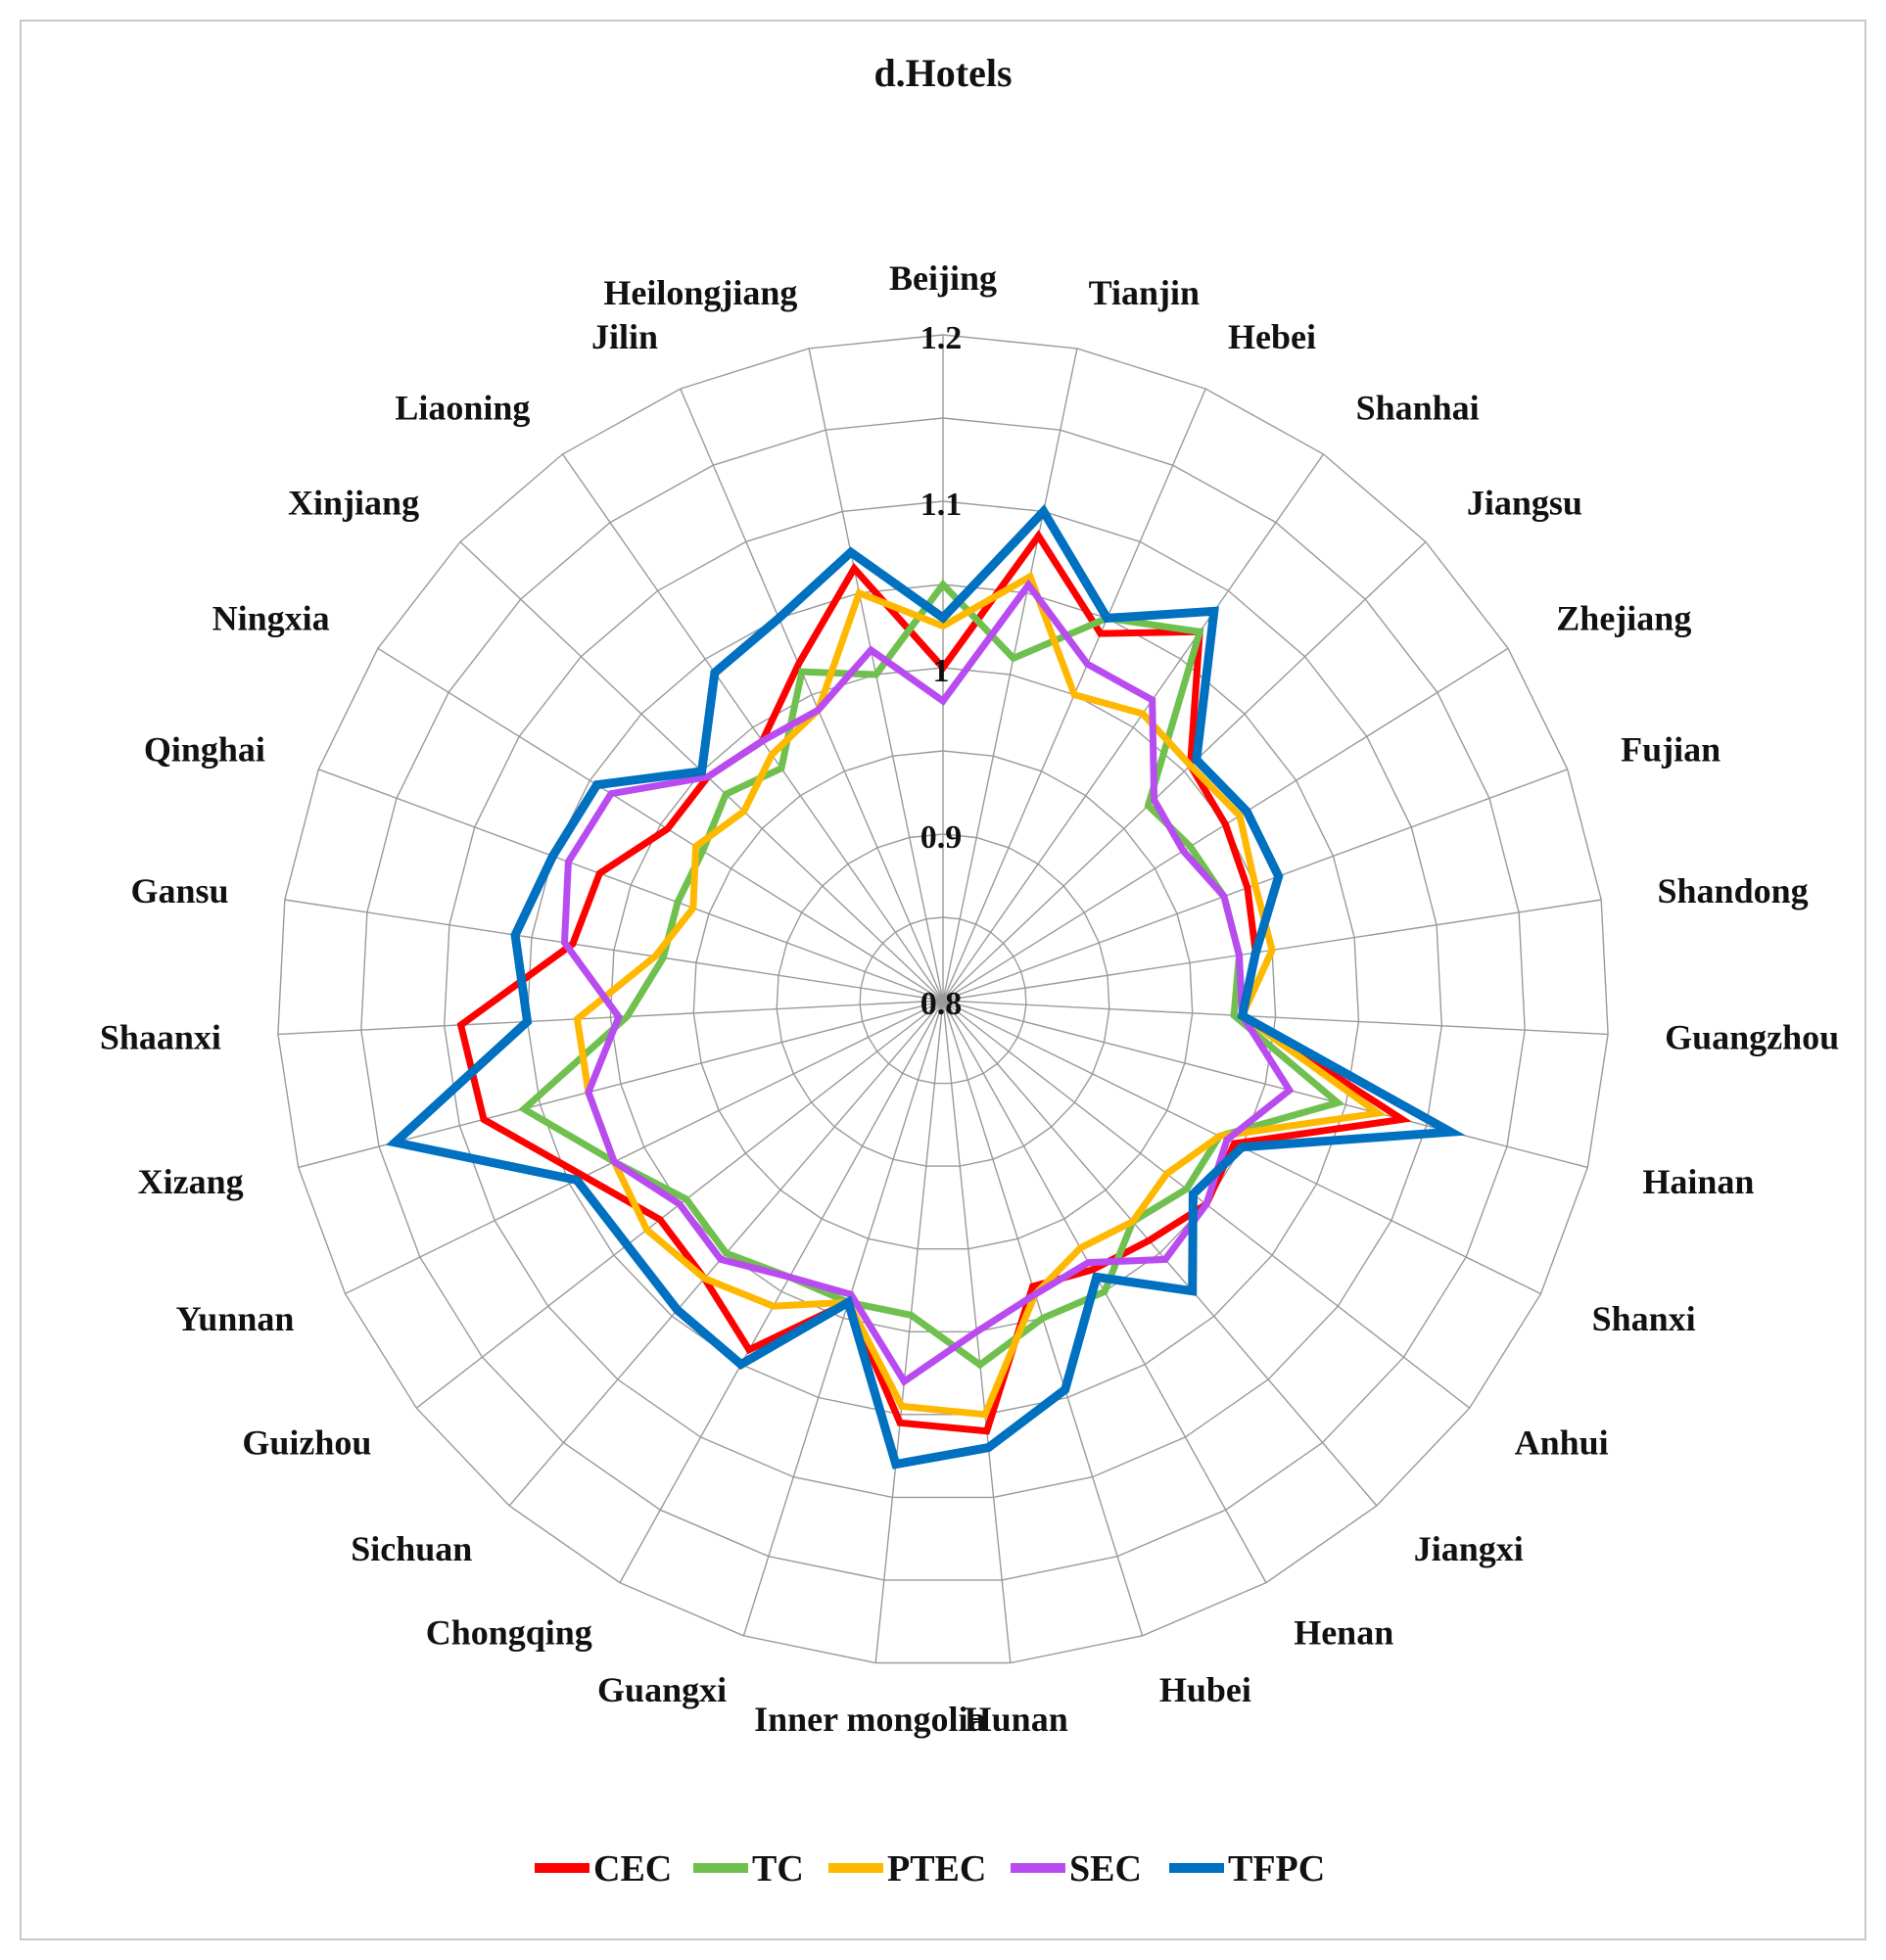 The height and width of the screenshot is (1960, 1886). I want to click on legend-label-tc: TC, so click(778, 1869).